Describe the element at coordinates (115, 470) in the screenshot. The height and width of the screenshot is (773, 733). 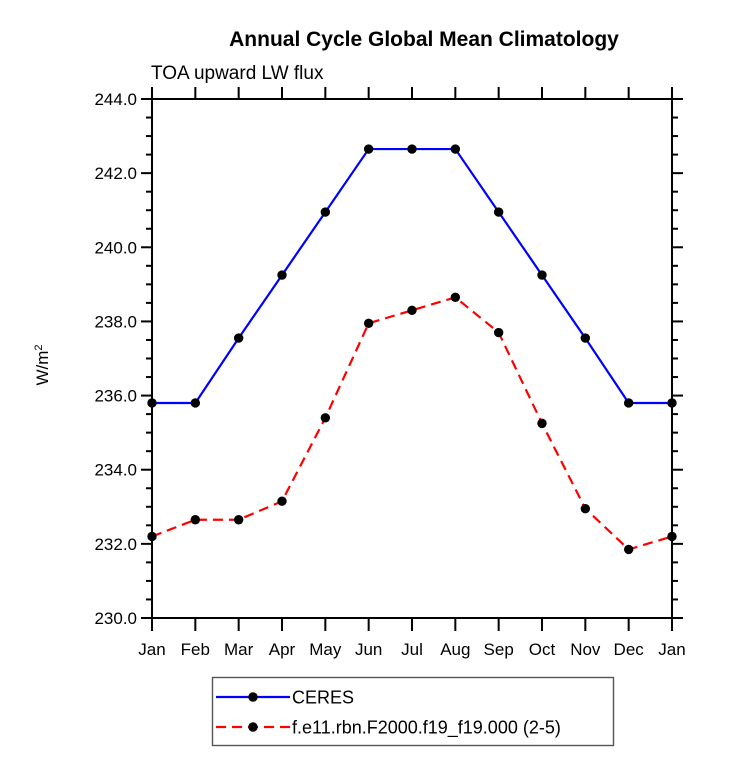
I see `y-tick-label: 234.0` at that location.